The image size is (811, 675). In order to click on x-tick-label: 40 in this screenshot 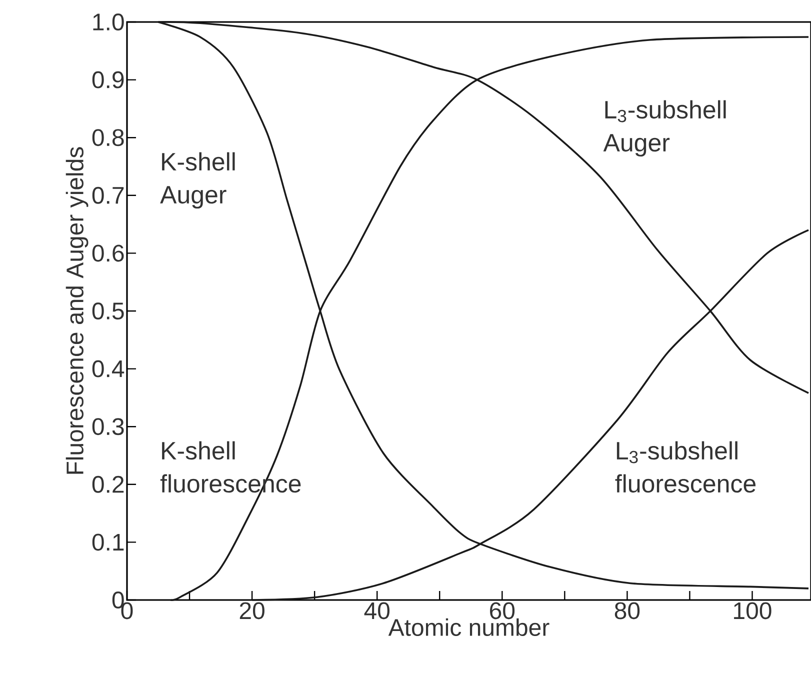, I will do `click(377, 611)`.